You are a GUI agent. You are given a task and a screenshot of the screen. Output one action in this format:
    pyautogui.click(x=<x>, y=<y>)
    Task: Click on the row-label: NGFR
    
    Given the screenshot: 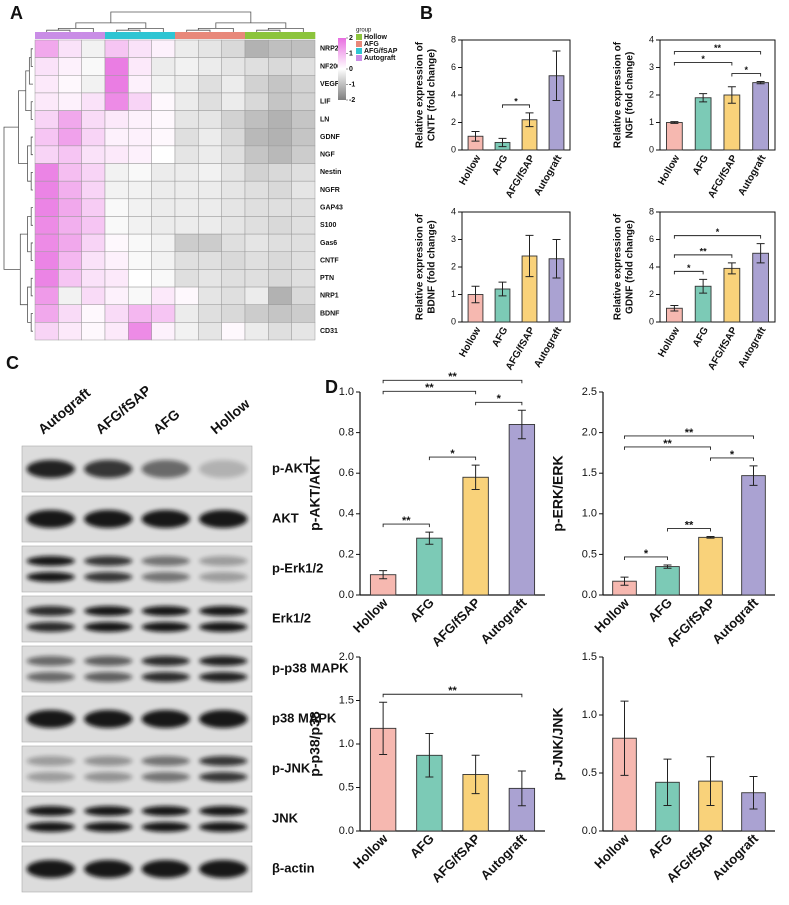 What is the action you would take?
    pyautogui.click(x=330, y=190)
    